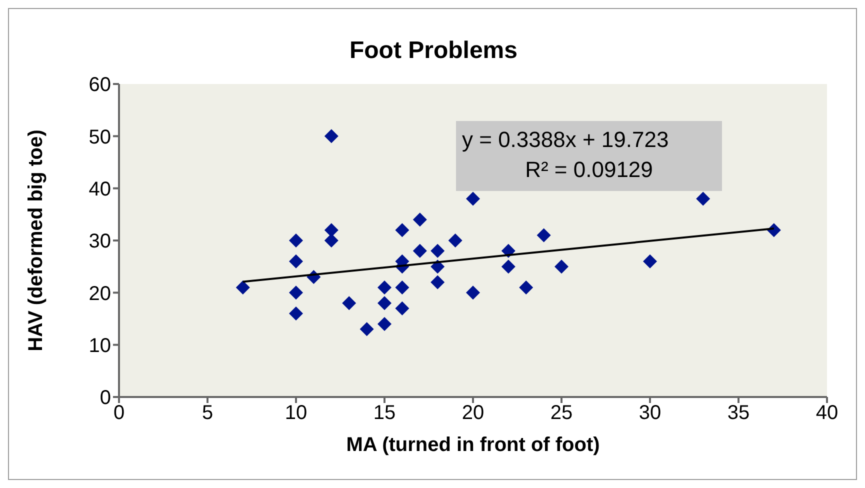  Describe the element at coordinates (99, 241) in the screenshot. I see `y-tick-label: 30` at that location.